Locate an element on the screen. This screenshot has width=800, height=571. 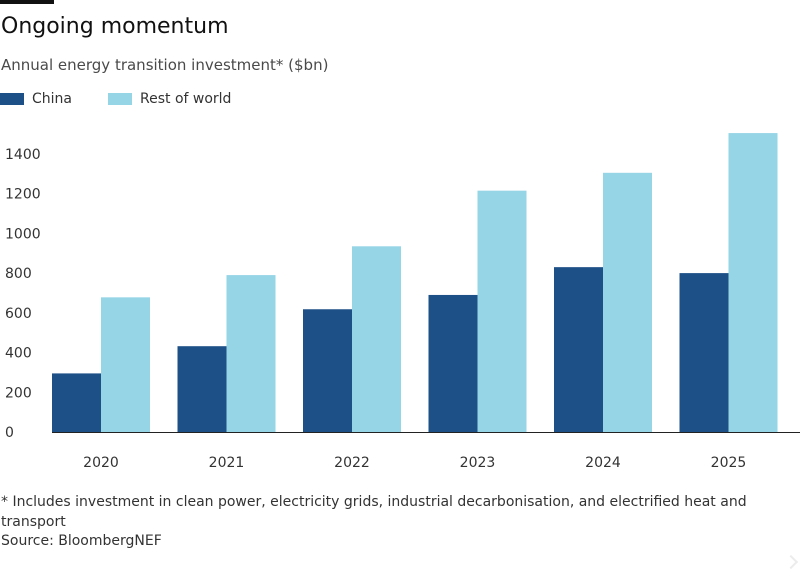
bar-china-2024 is located at coordinates (578, 349).